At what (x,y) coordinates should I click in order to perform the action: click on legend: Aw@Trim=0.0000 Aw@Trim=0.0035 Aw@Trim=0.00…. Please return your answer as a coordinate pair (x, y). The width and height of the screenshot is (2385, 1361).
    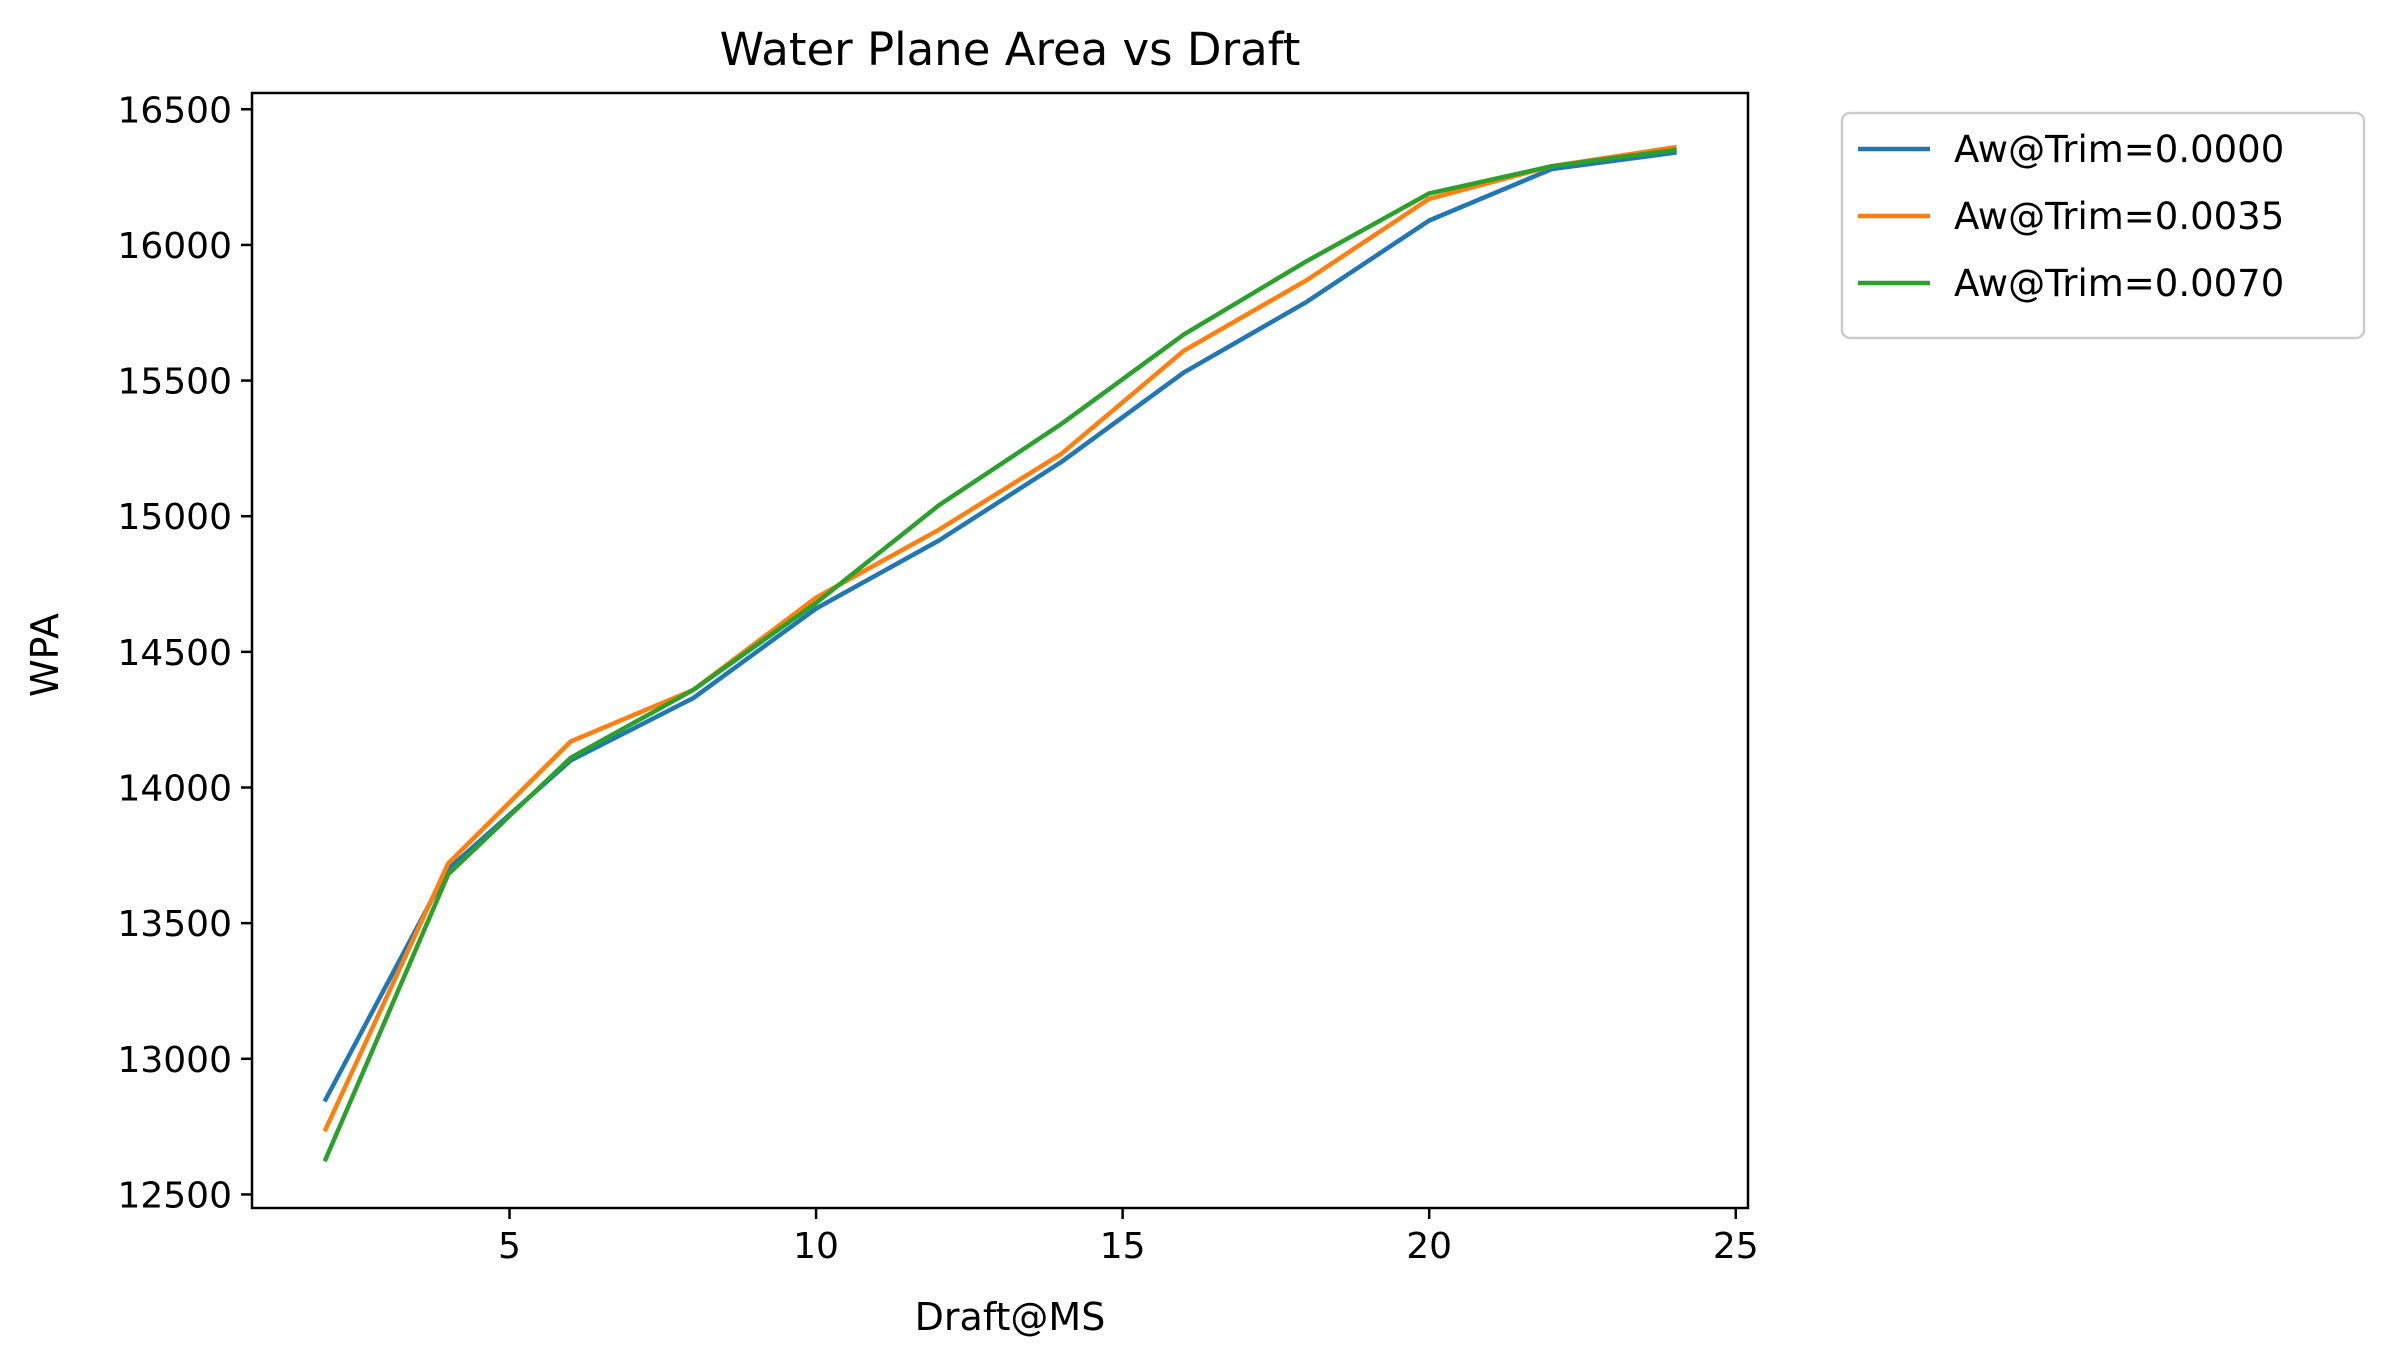
    Looking at the image, I should click on (2103, 225).